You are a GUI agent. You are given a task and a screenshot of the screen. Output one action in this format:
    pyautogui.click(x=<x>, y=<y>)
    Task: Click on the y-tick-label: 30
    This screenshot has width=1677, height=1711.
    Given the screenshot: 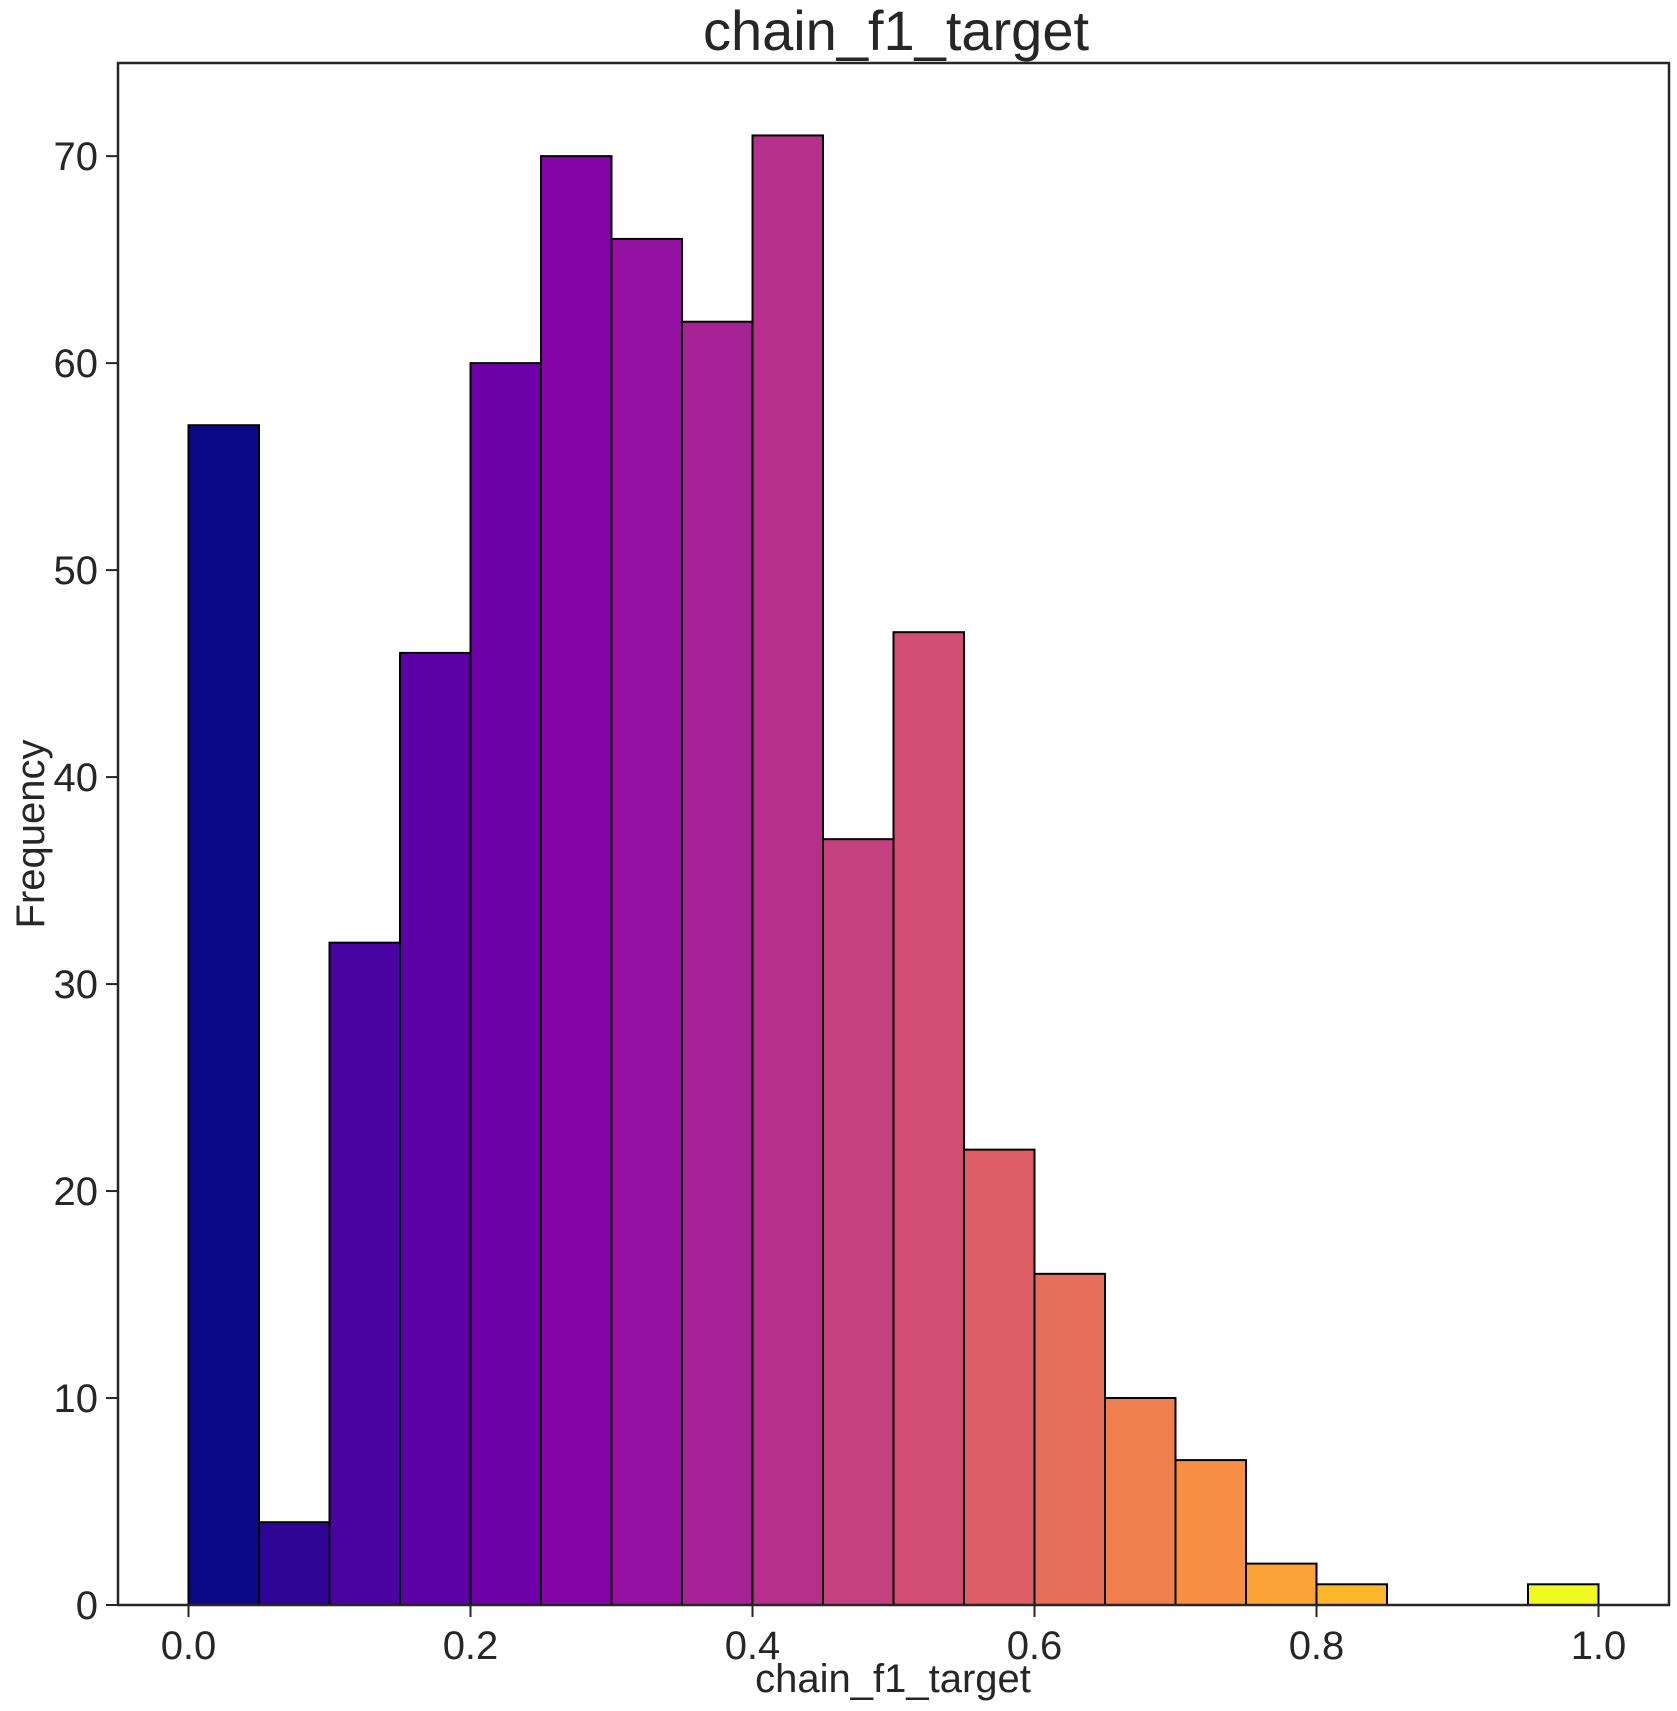 What is the action you would take?
    pyautogui.click(x=76, y=985)
    